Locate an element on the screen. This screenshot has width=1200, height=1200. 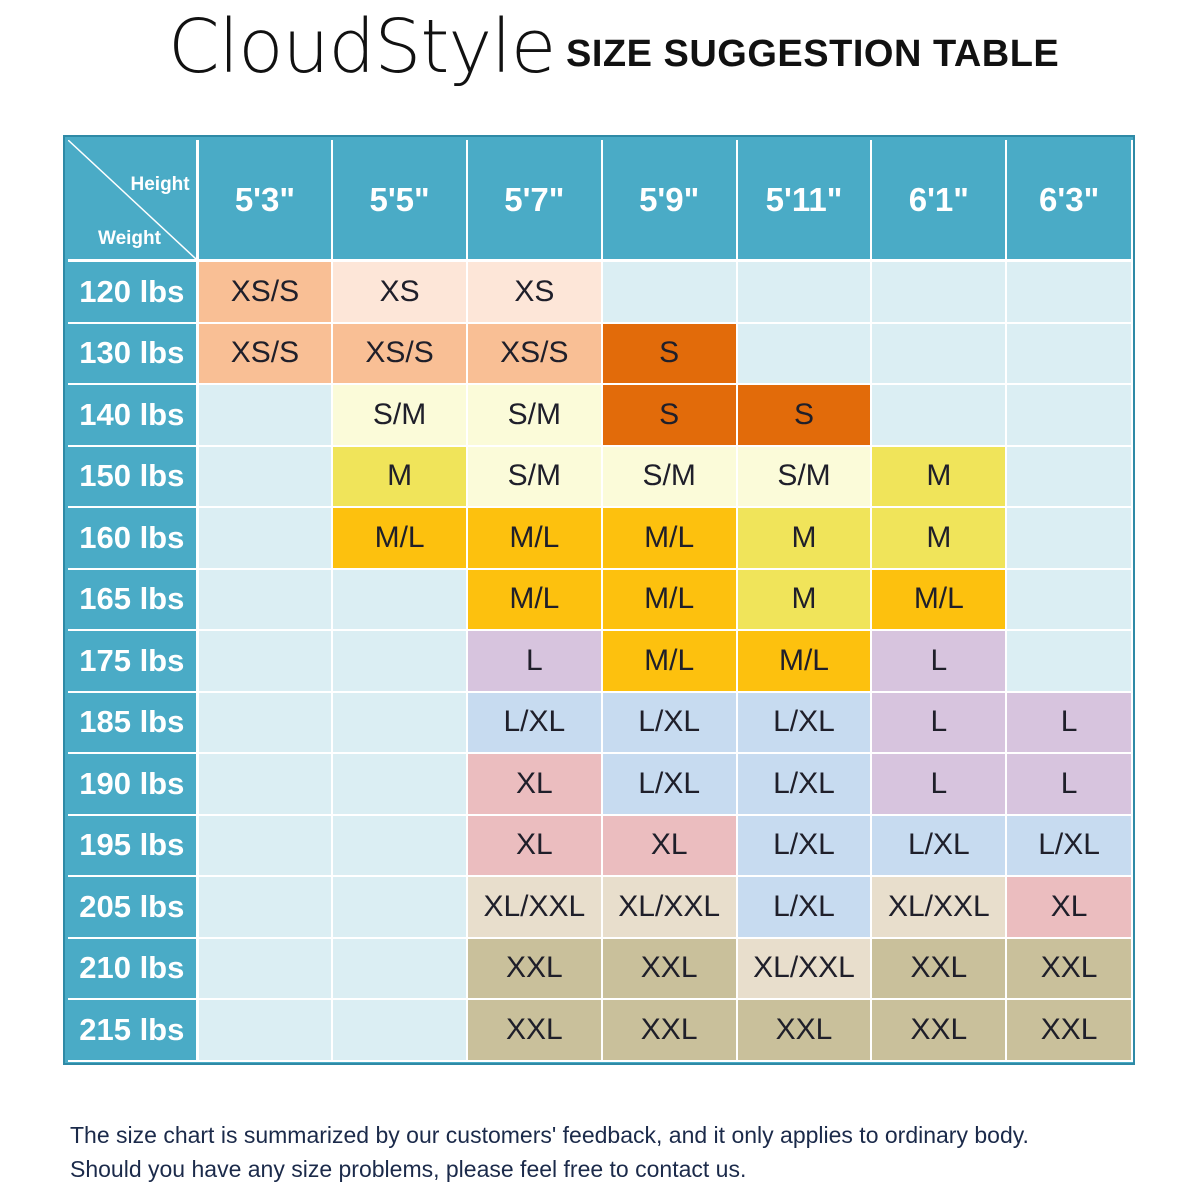
weight-header: 210 lbs is located at coordinates (133, 969).